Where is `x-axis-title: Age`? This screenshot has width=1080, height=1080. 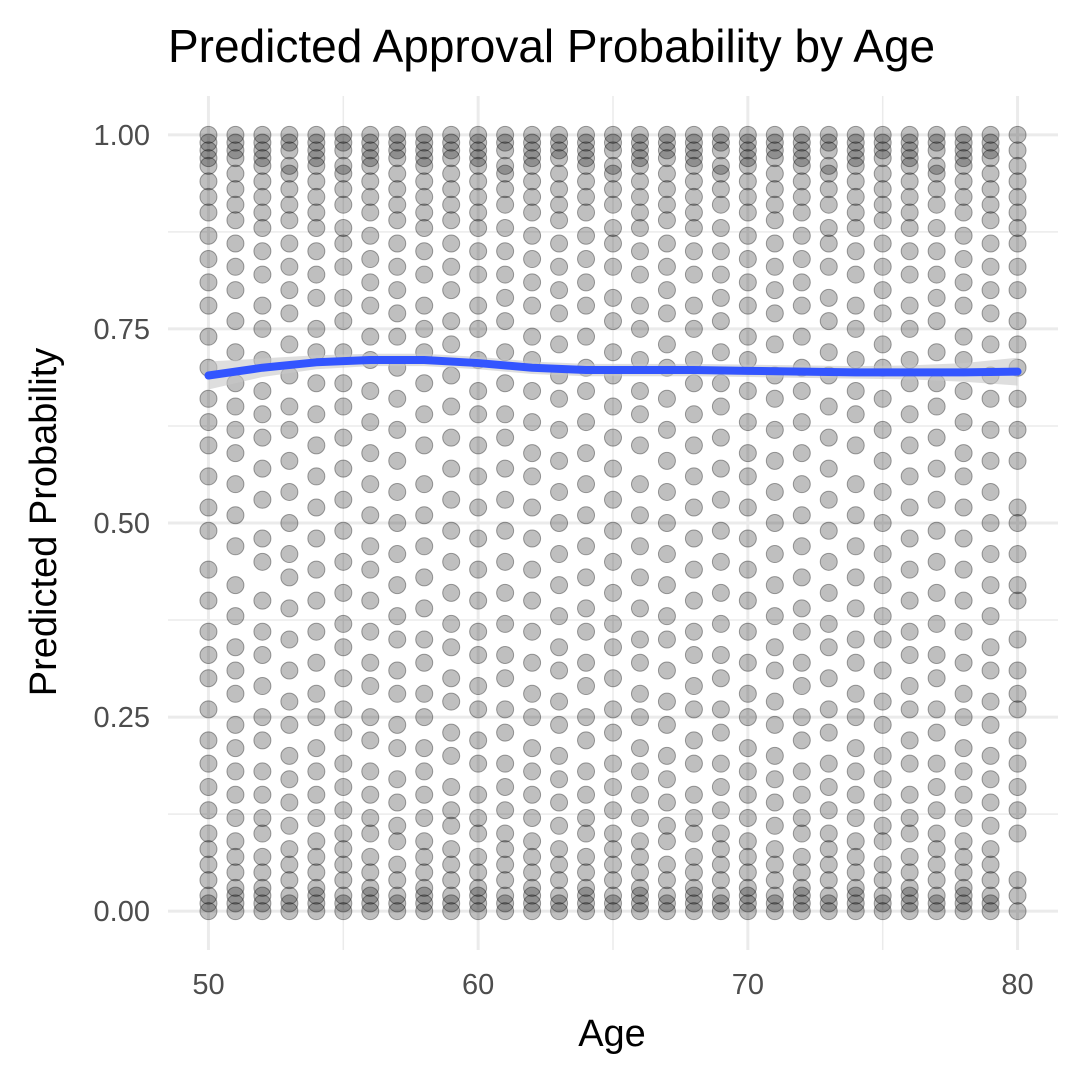 x-axis-title: Age is located at coordinates (612, 1034).